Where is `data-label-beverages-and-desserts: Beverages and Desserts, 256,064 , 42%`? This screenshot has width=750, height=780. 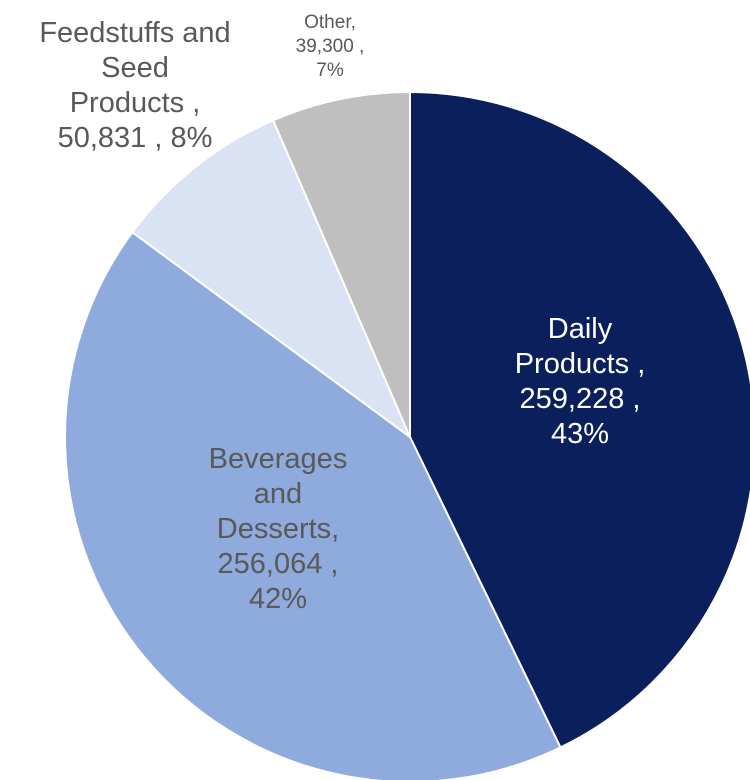 data-label-beverages-and-desserts: Beverages and Desserts, 256,064 , 42% is located at coordinates (278, 529).